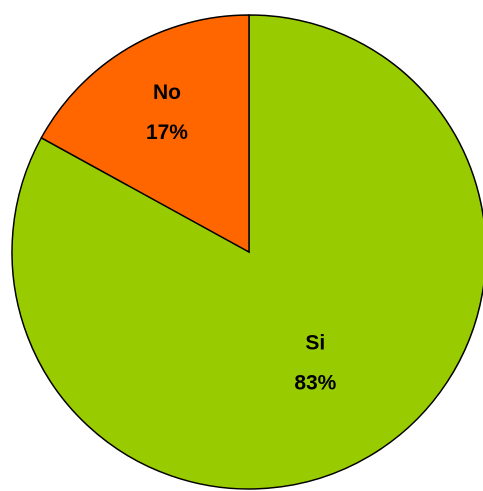 This screenshot has width=483, height=491. What do you see at coordinates (315, 383) in the screenshot?
I see `slice-value-label: 83%` at bounding box center [315, 383].